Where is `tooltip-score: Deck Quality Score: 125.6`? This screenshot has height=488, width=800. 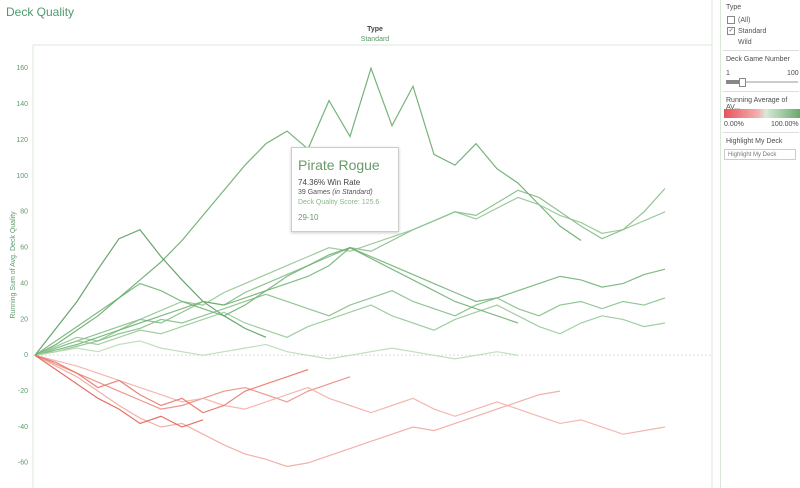 tooltip-score: Deck Quality Score: 125.6 is located at coordinates (339, 202).